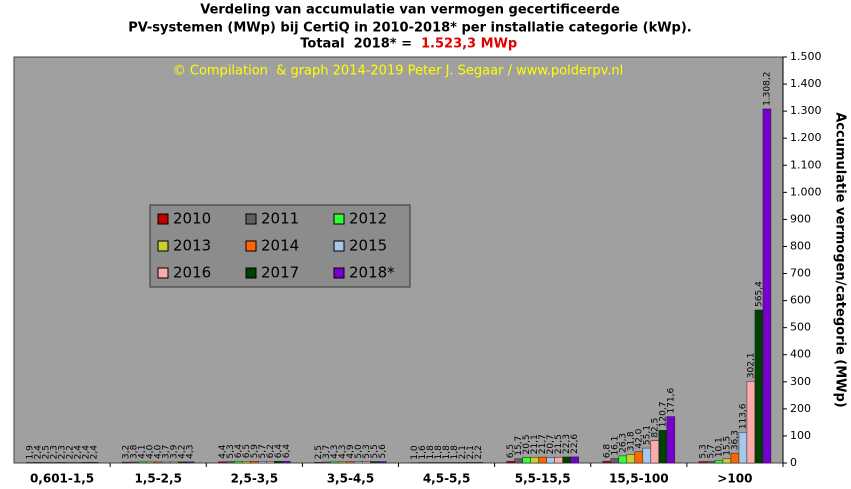  I want to click on legend-label: 2017, so click(280, 273).